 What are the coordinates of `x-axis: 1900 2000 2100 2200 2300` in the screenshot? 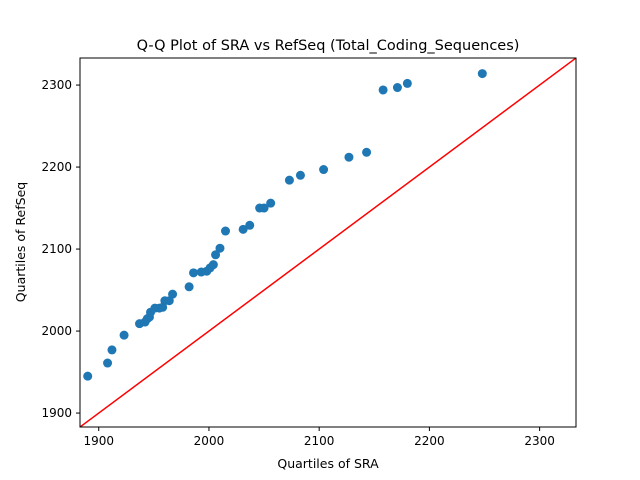 It's located at (319, 437).